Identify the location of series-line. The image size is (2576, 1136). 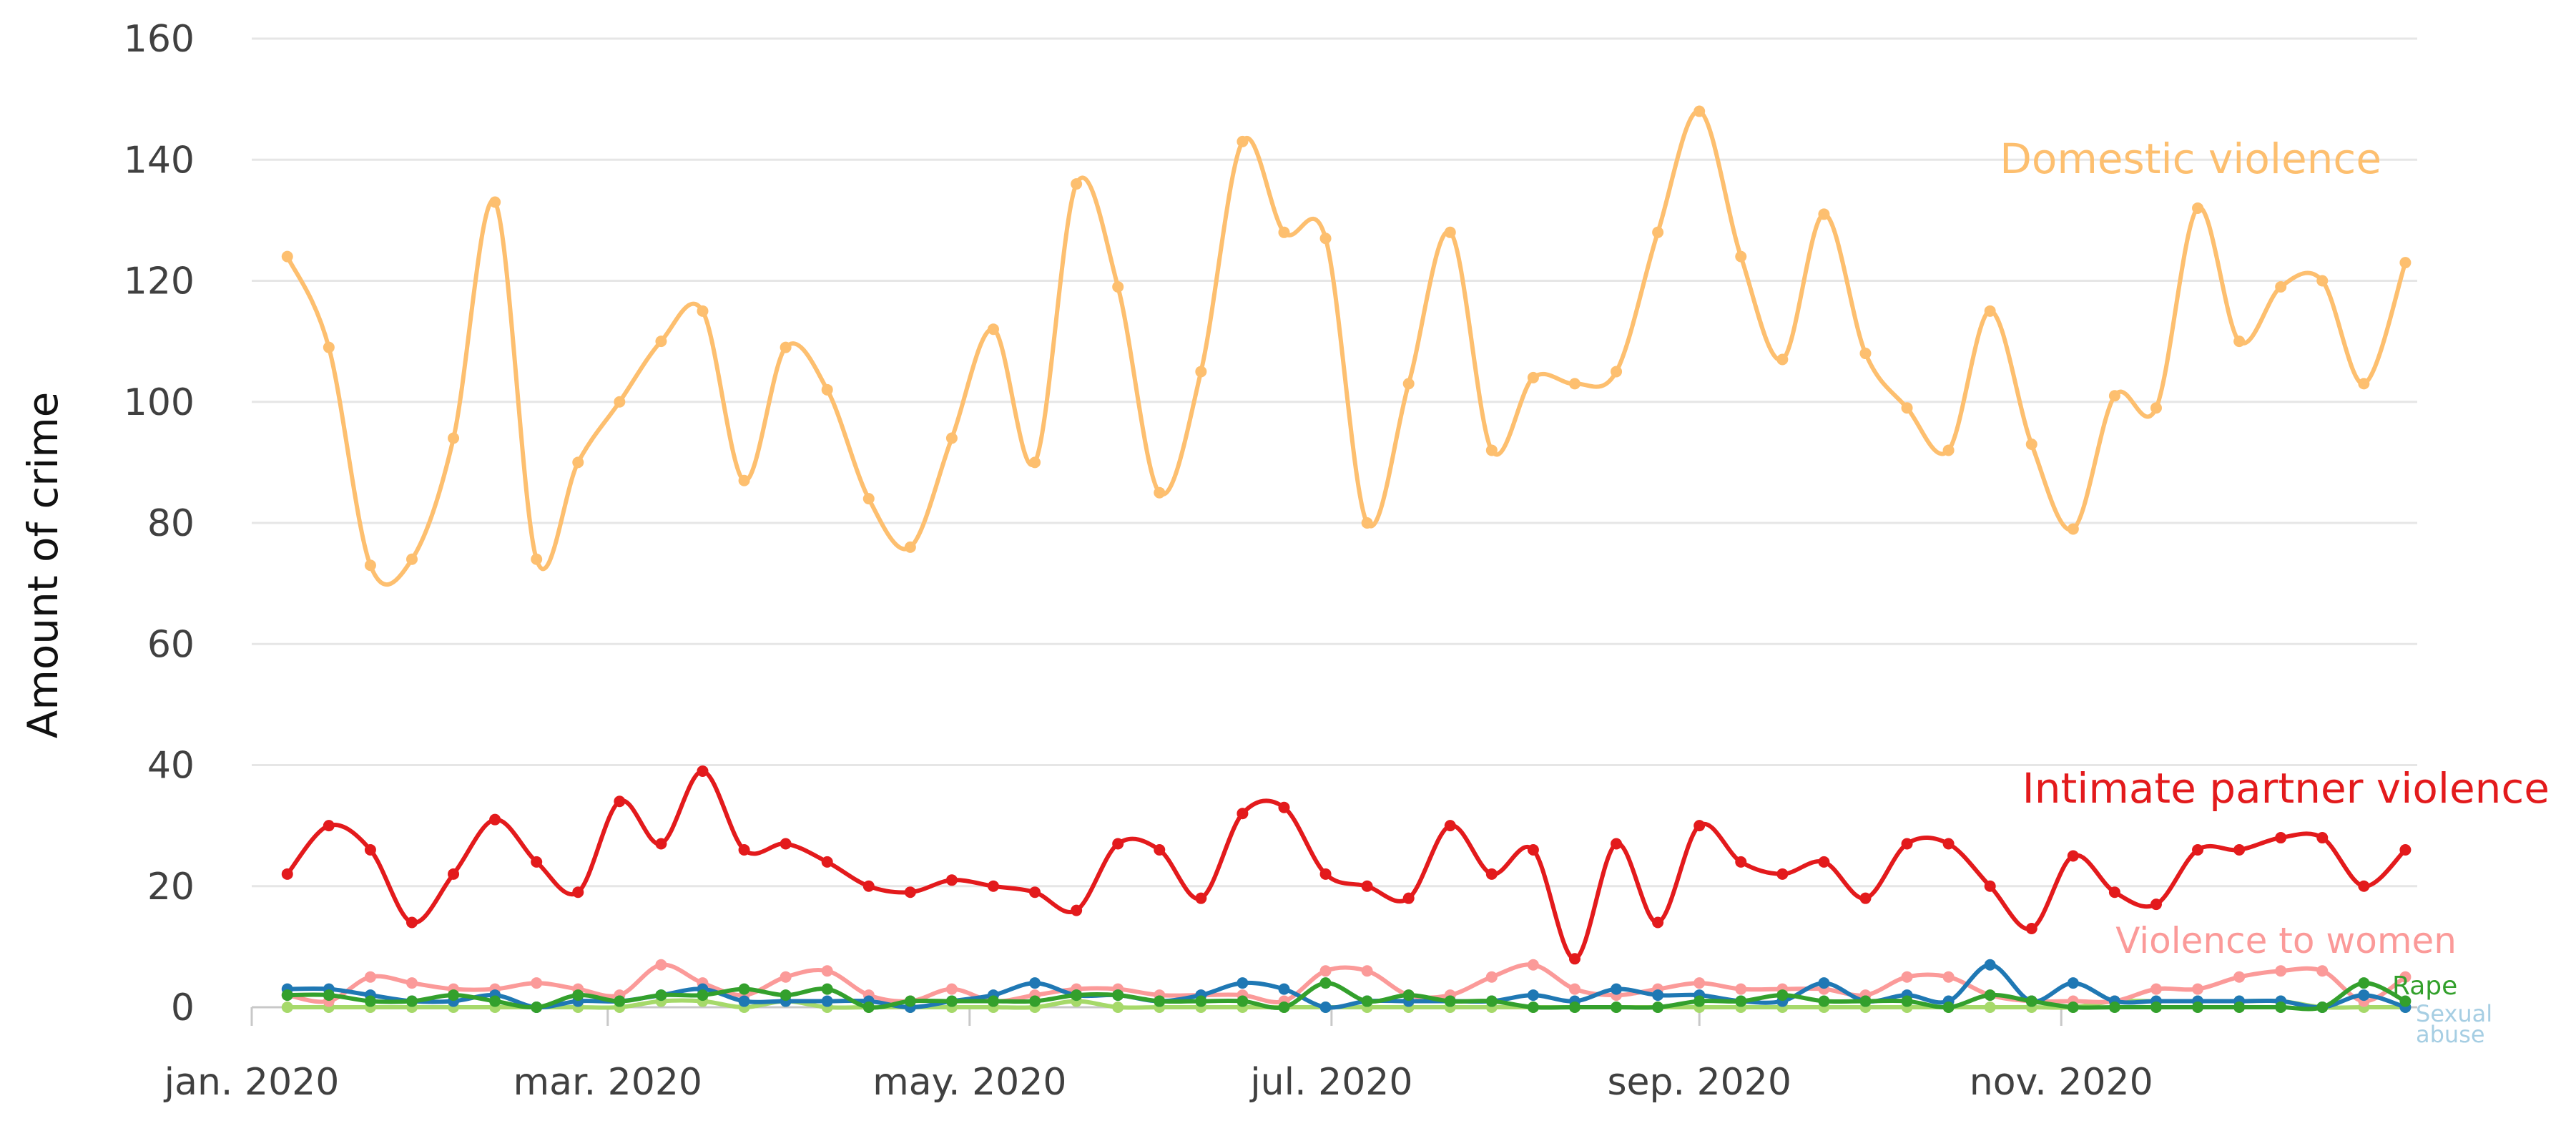
(1347, 983).